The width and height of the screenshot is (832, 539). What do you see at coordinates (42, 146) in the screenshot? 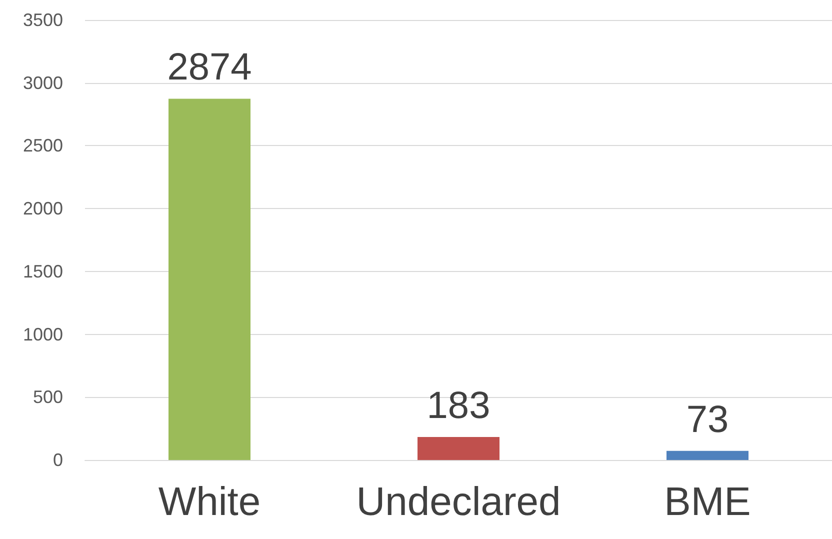
I see `y-tick-label: 2500` at bounding box center [42, 146].